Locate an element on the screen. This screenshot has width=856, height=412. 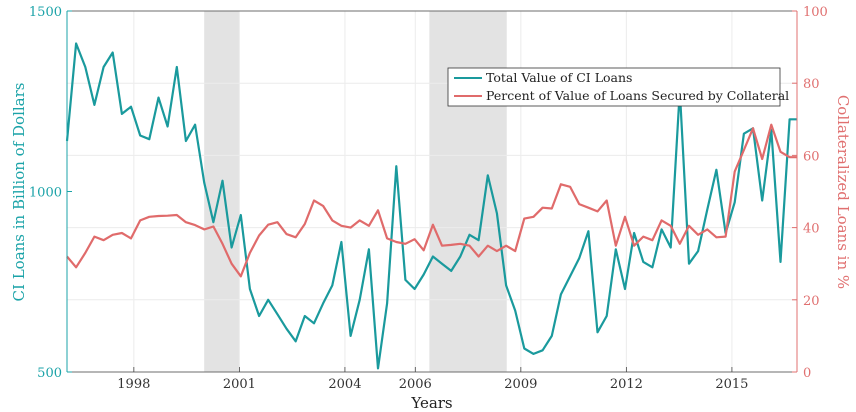
legend-label-ci-loans: Total Value of CI Loans is located at coordinates (559, 77).